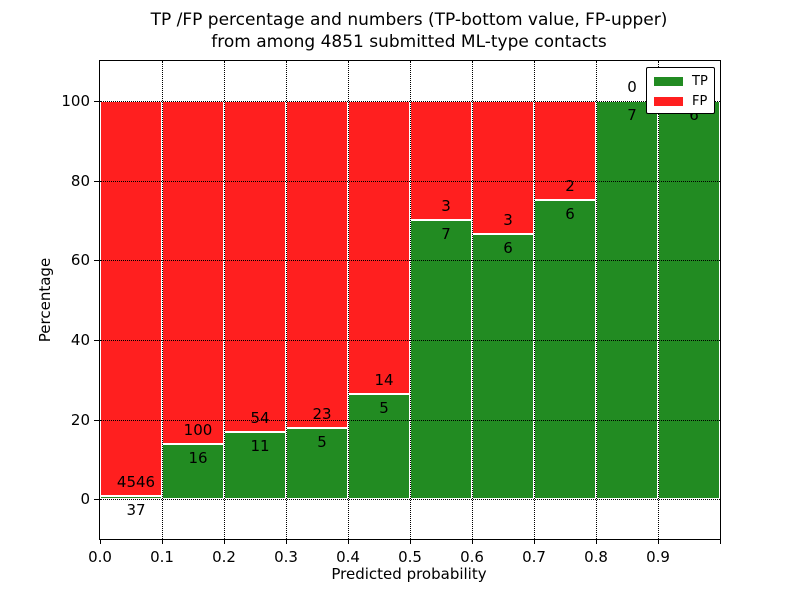 This screenshot has height=600, width=800. Describe the element at coordinates (45, 300) in the screenshot. I see `y-axis-label: Percentage` at that location.